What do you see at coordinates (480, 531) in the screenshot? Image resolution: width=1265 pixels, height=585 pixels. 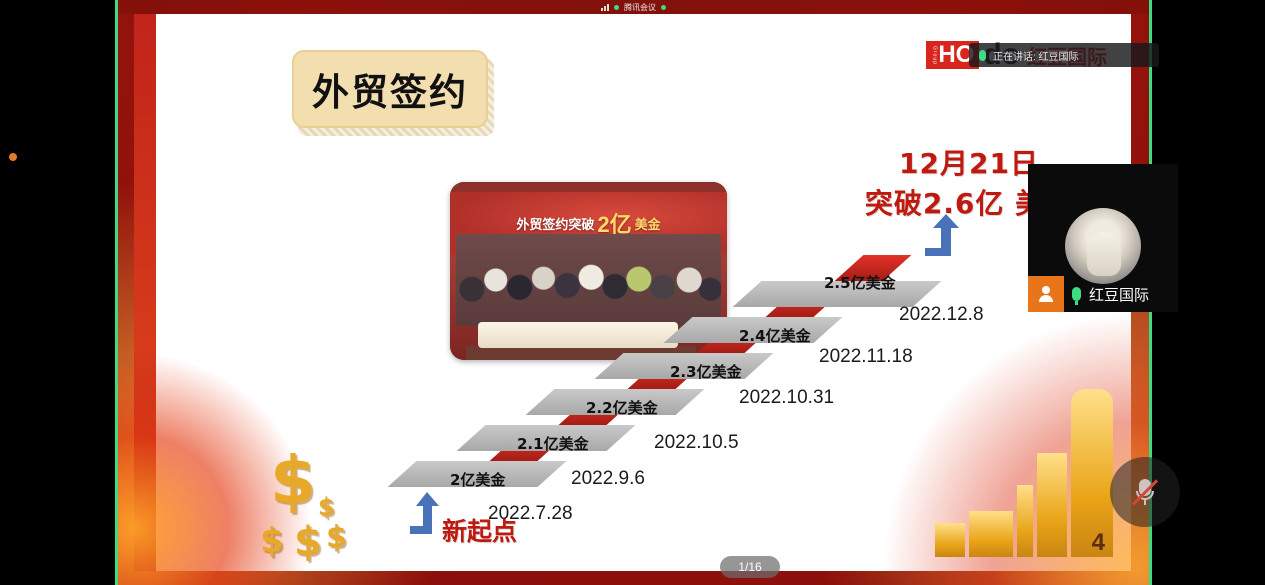 I see `start-point-label: 新起点` at bounding box center [480, 531].